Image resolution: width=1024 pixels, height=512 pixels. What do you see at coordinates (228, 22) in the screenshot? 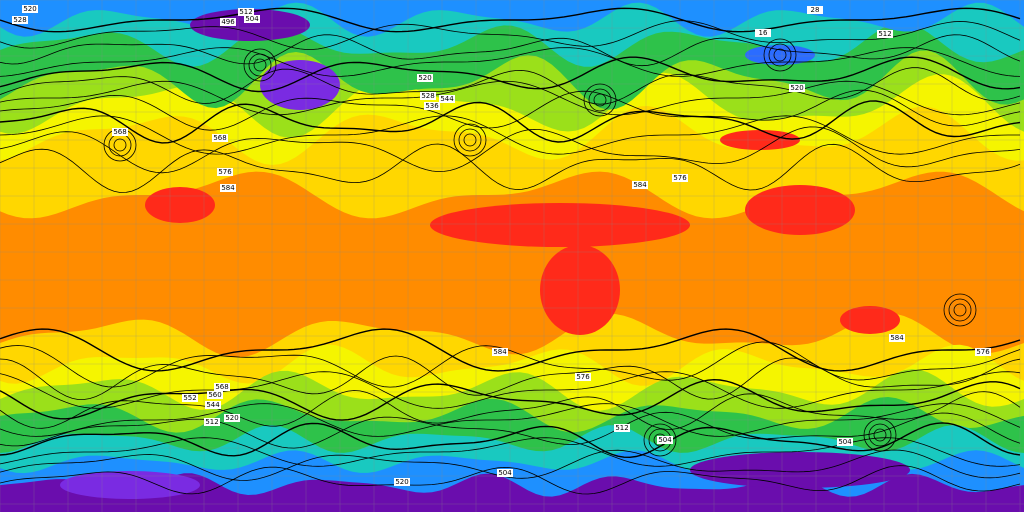
I see `contour-label: 496` at bounding box center [228, 22].